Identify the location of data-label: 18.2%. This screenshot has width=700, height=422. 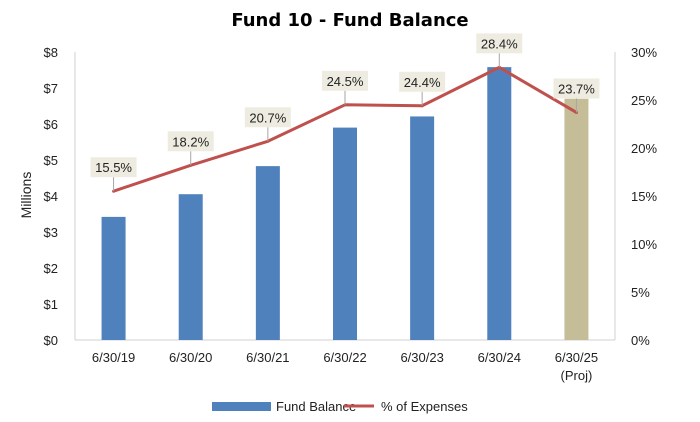
(190, 141).